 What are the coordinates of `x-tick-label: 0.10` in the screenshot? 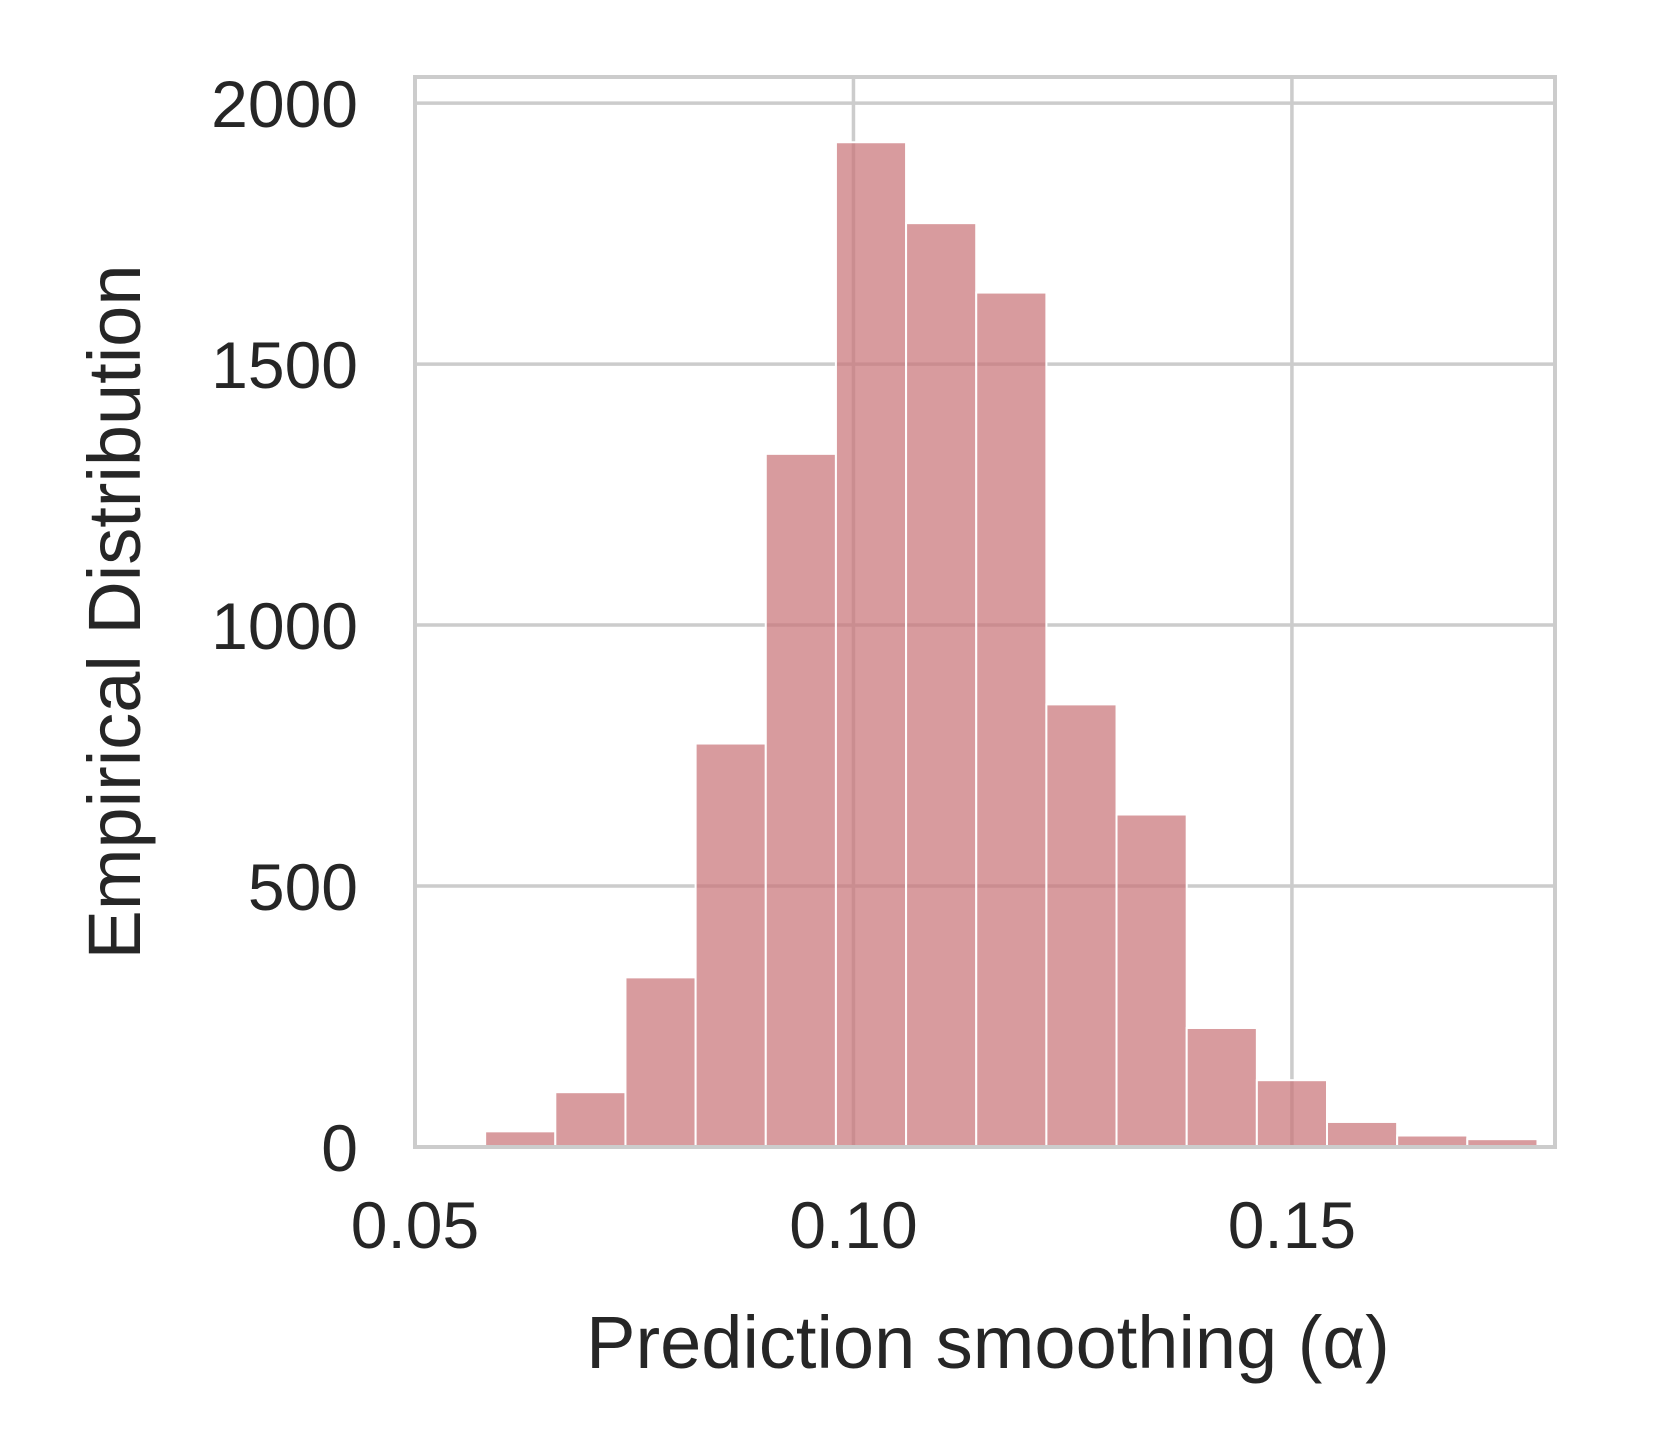 It's located at (853, 1225).